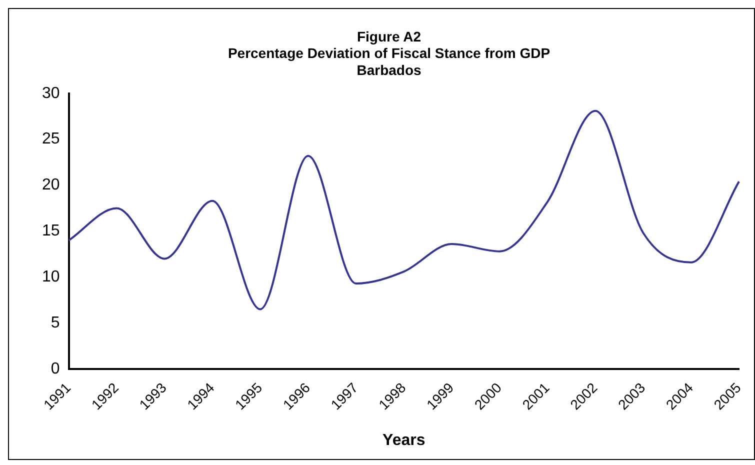  I want to click on y-tick-label: 20, so click(51, 185).